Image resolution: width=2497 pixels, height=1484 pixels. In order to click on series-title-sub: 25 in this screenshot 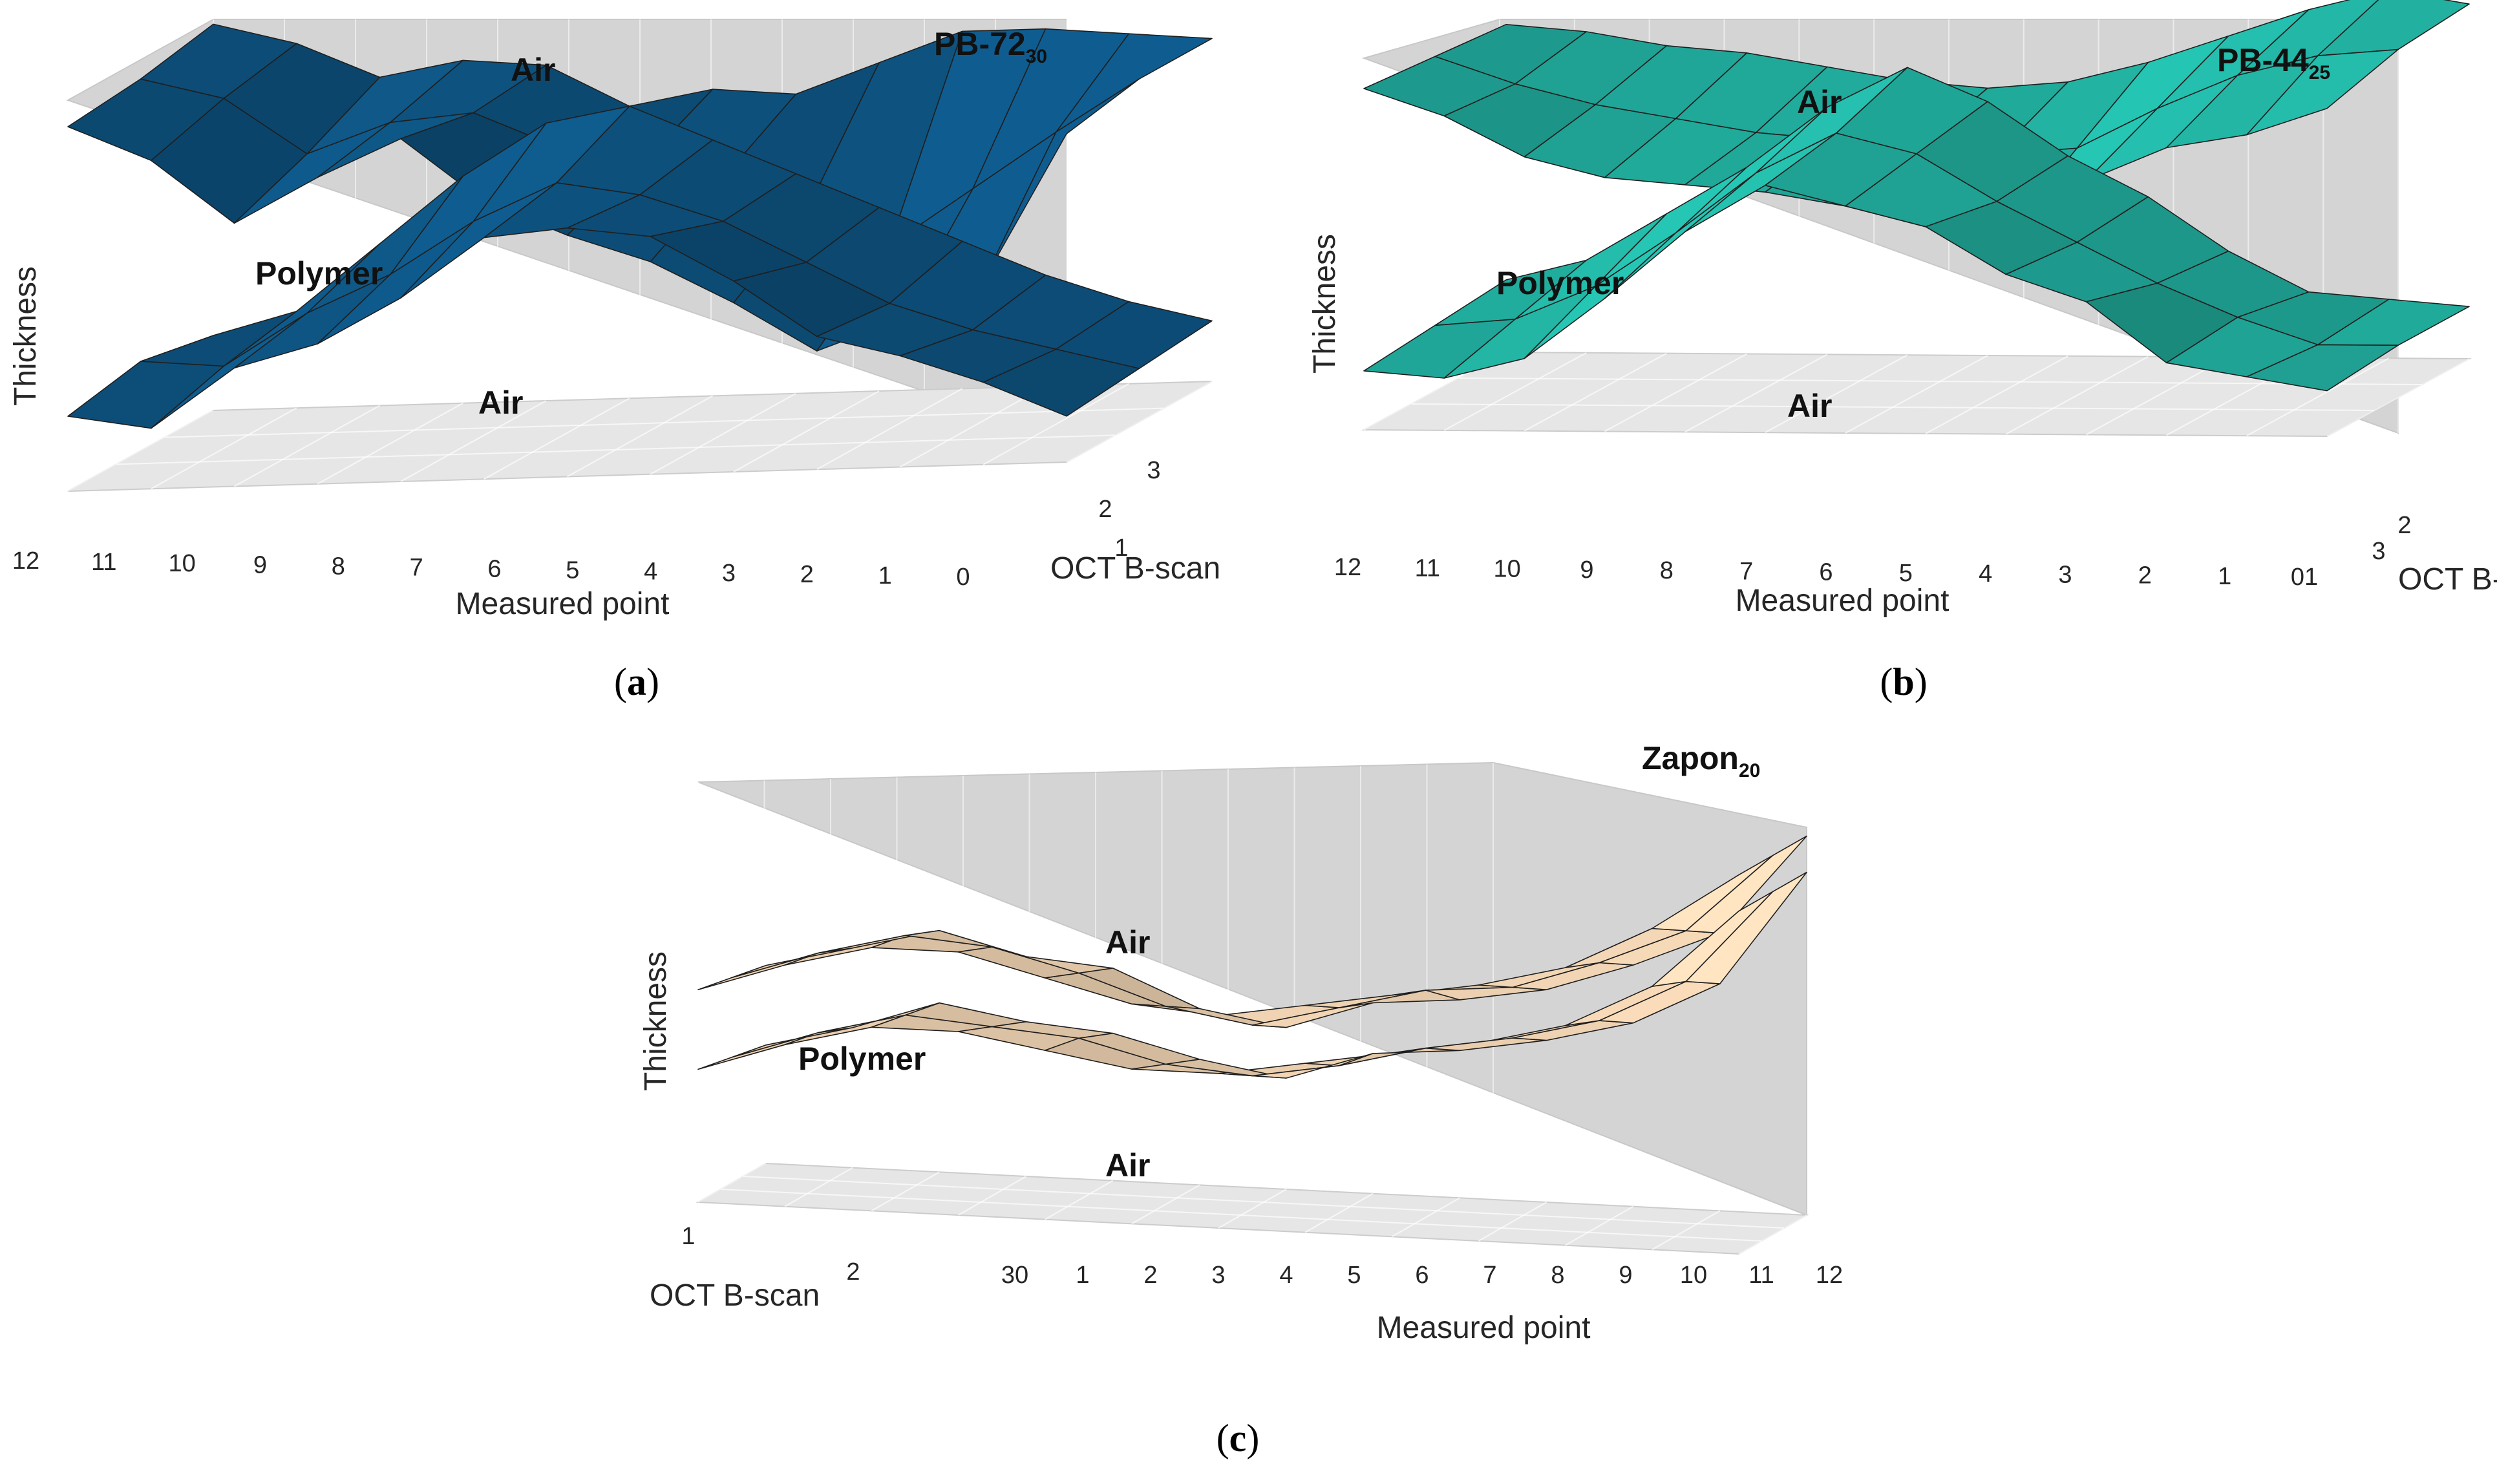, I will do `click(2320, 72)`.